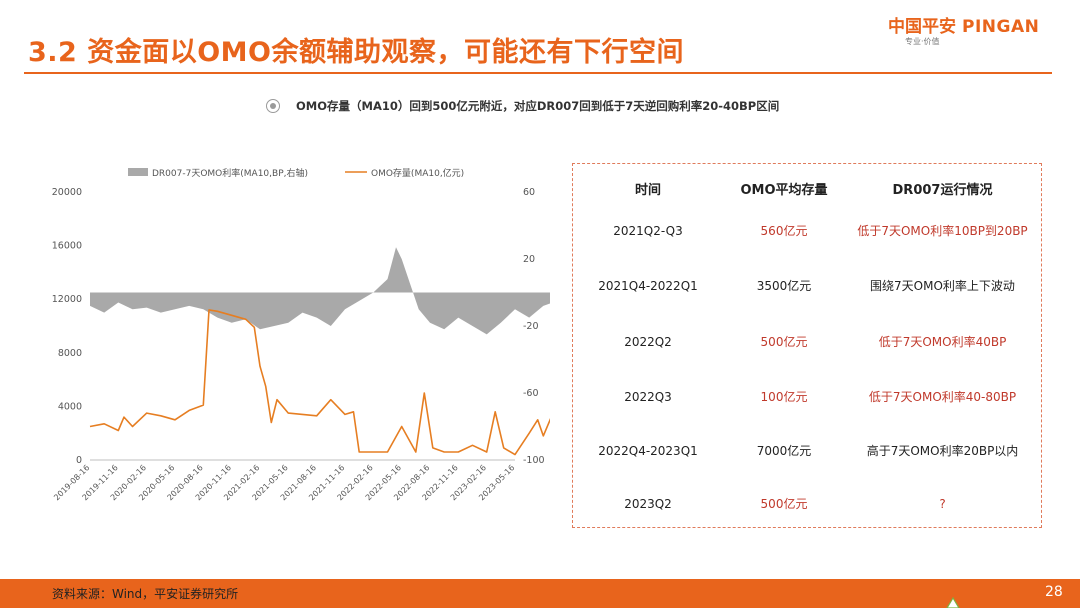 The width and height of the screenshot is (1080, 608). Describe the element at coordinates (67, 299) in the screenshot. I see `left-axis-tick: 12000` at that location.